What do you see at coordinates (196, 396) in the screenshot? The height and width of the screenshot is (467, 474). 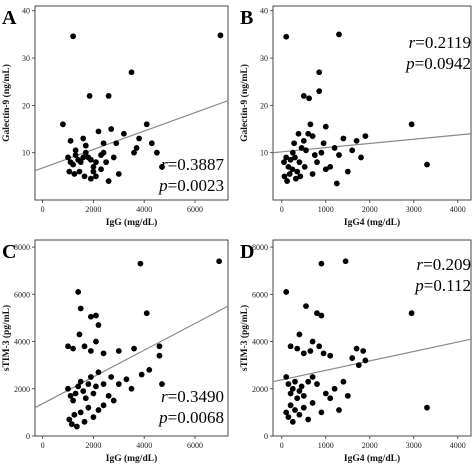 I see `stat-r-value: =0.3490` at bounding box center [196, 396].